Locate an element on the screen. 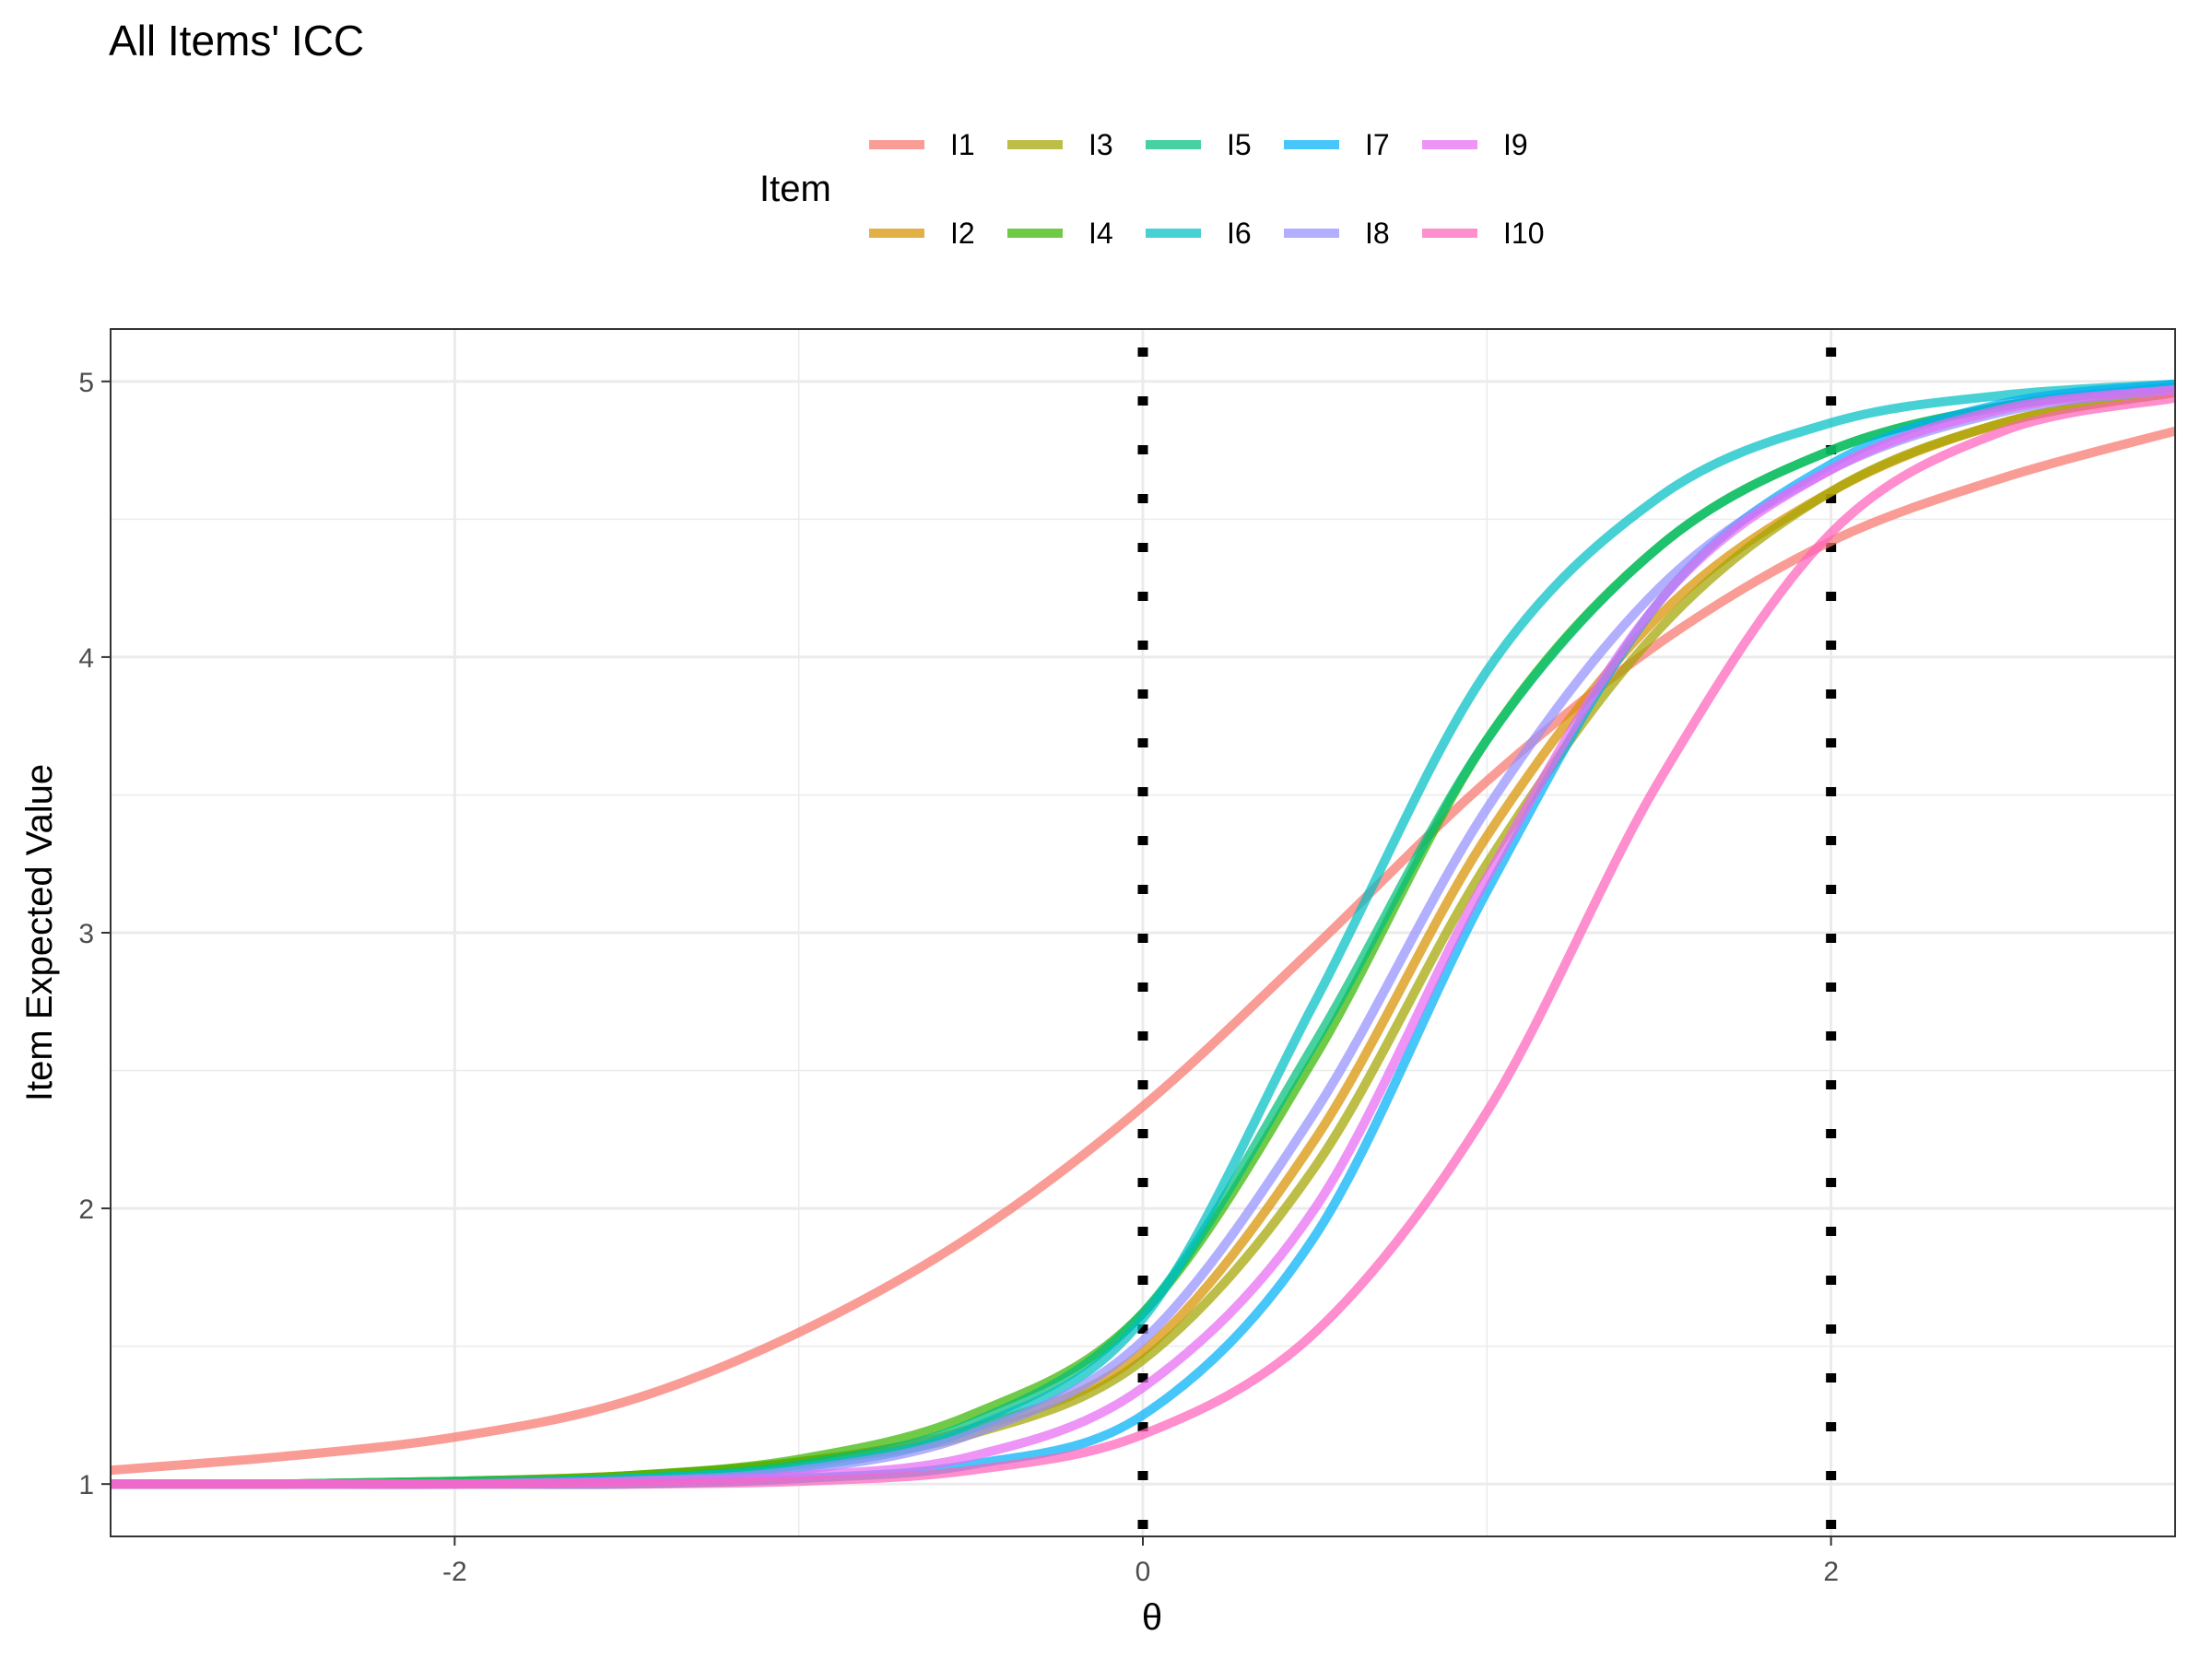  y-axis-title: Item Expected Value is located at coordinates (39, 932).